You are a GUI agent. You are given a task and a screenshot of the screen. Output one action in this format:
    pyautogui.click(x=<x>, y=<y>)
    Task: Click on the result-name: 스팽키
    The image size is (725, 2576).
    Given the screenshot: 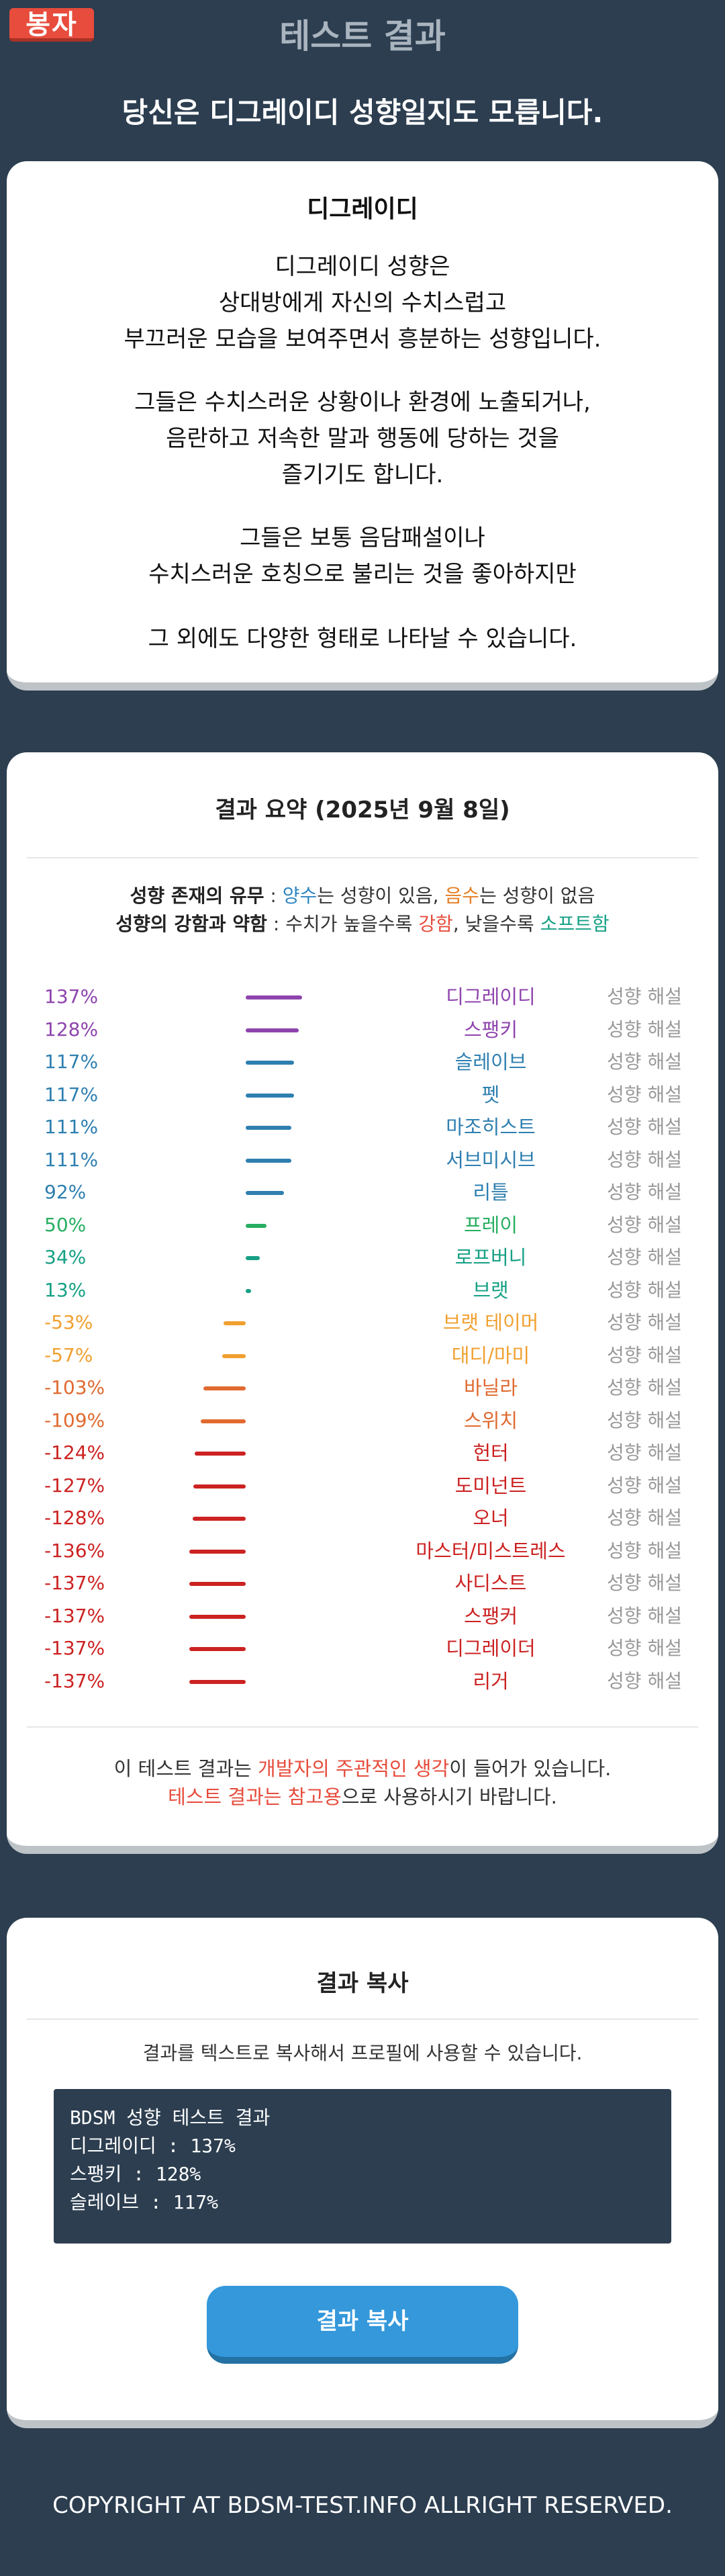 What is the action you would take?
    pyautogui.click(x=490, y=1029)
    